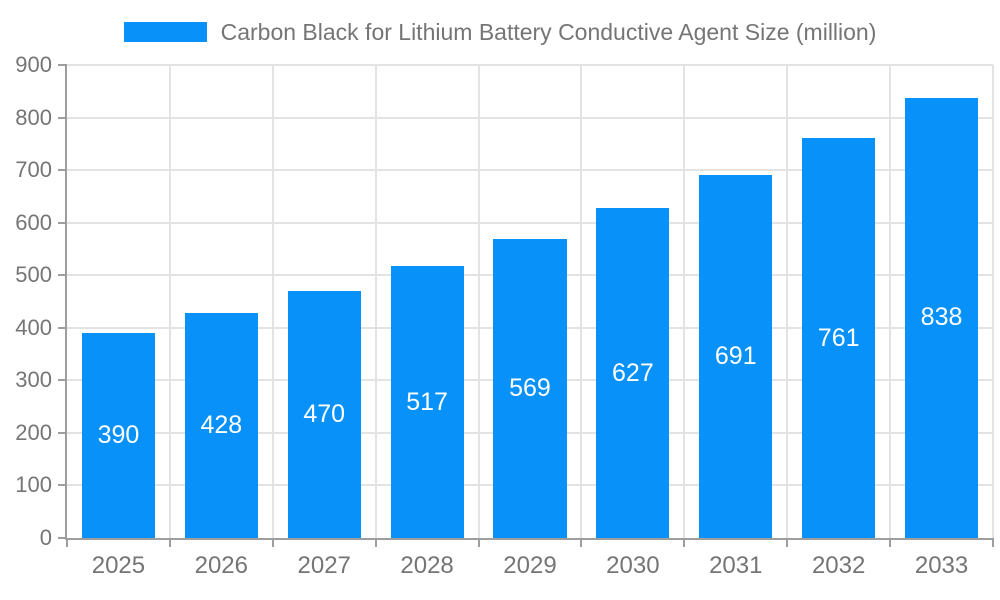  Describe the element at coordinates (165, 32) in the screenshot. I see `legend-swatch` at that location.